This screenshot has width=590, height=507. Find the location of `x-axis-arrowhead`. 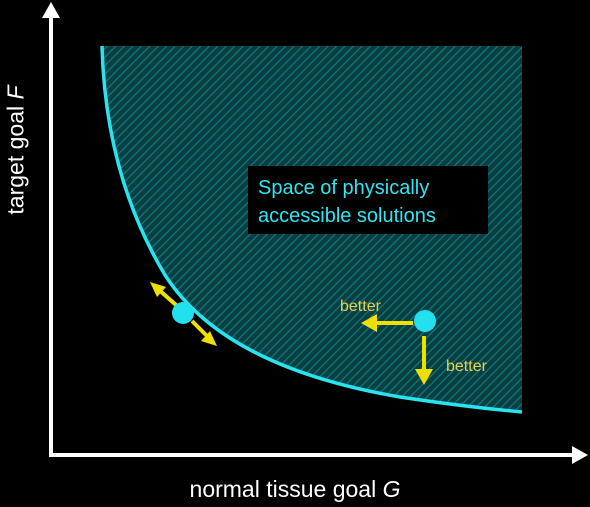

x-axis-arrowhead is located at coordinates (580, 455).